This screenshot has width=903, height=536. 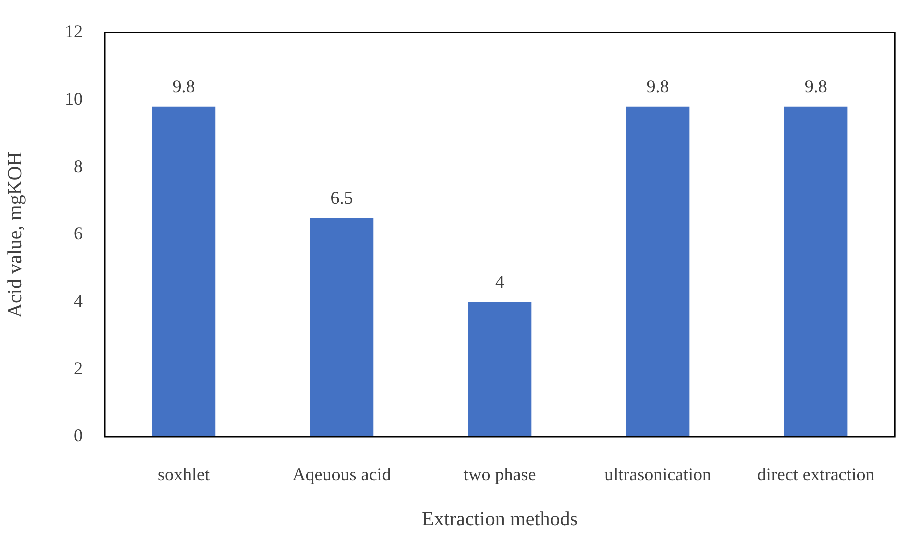 What do you see at coordinates (74, 98) in the screenshot?
I see `y-tick-label: 10` at bounding box center [74, 98].